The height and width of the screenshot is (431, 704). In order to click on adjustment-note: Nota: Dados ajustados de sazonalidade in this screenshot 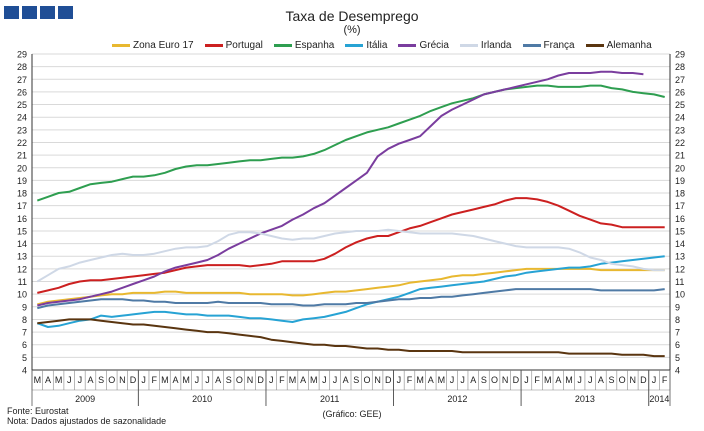, I will do `click(87, 421)`.